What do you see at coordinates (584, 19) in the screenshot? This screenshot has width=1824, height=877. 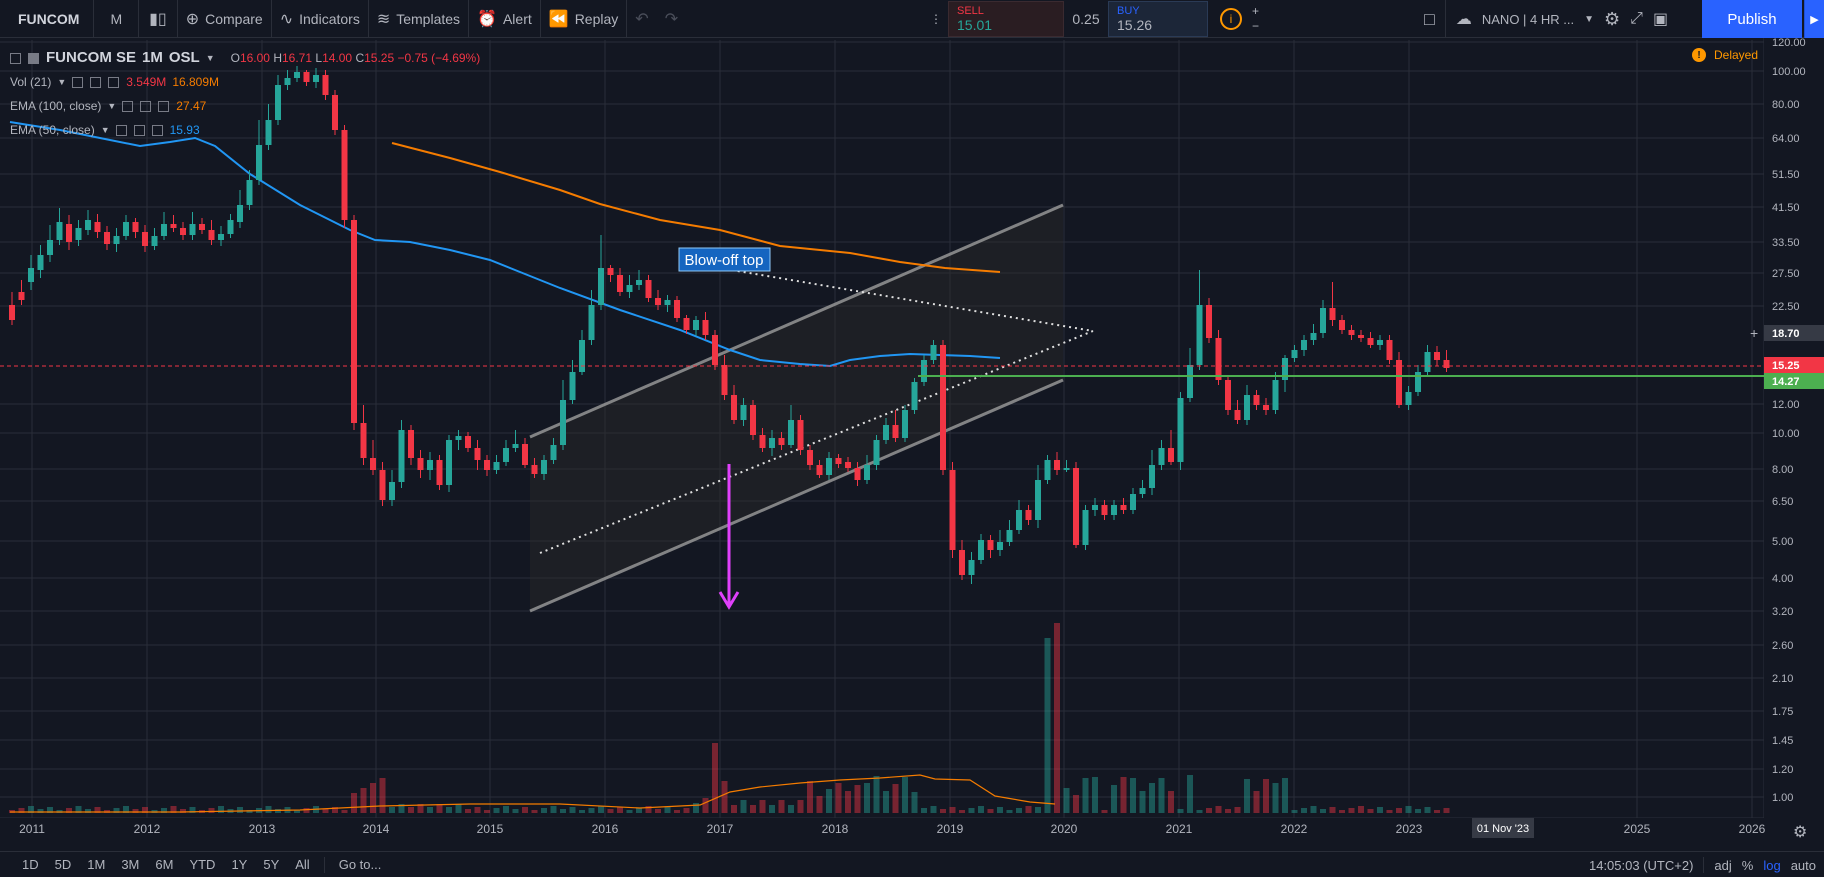 I see `replay-button: ⏪ Replay` at bounding box center [584, 19].